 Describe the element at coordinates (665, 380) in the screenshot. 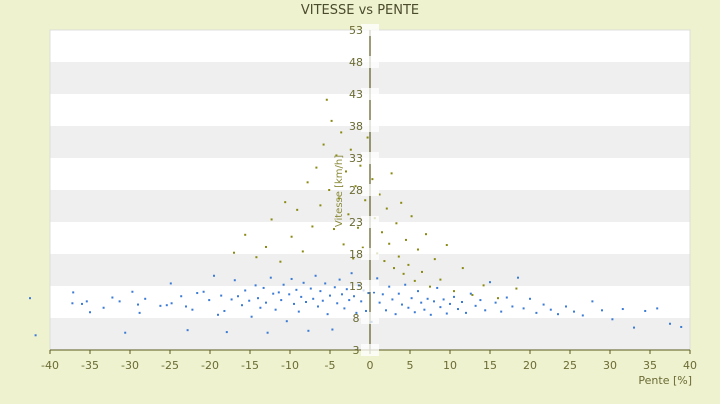

I see `x-axis-label: Pente [%]` at that location.